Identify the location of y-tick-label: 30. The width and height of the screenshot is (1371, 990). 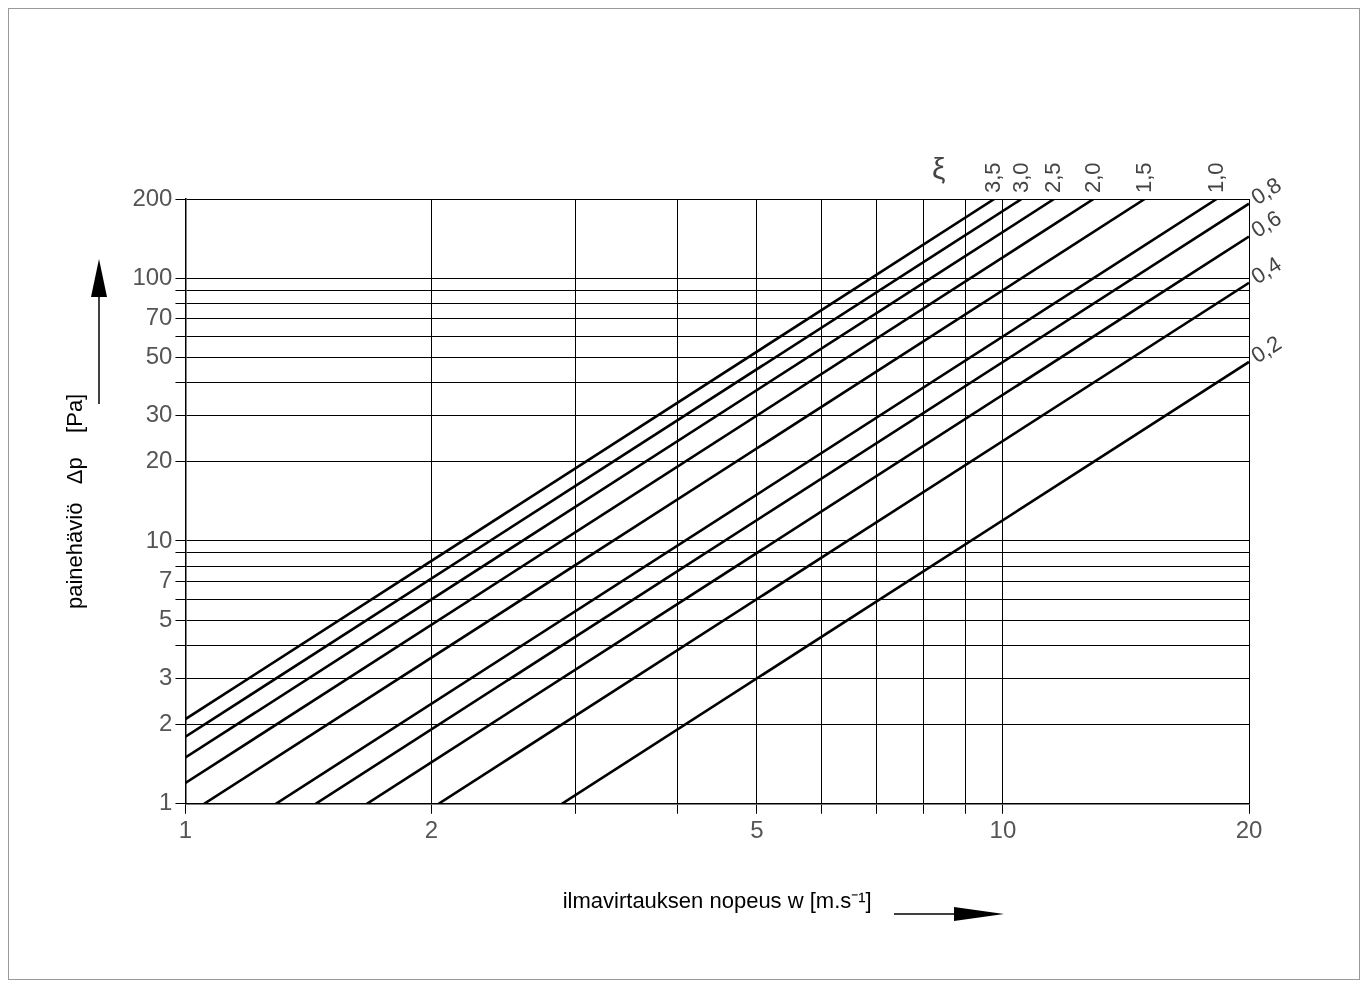
(159, 414).